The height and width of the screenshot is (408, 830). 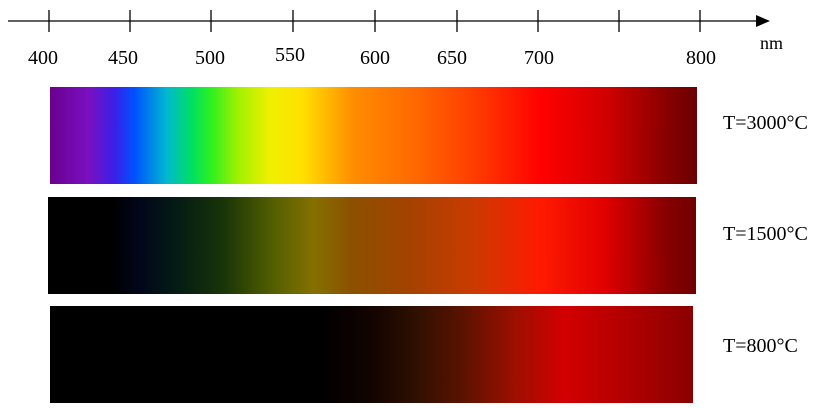 I want to click on tick-label-450: 450, so click(x=123, y=58).